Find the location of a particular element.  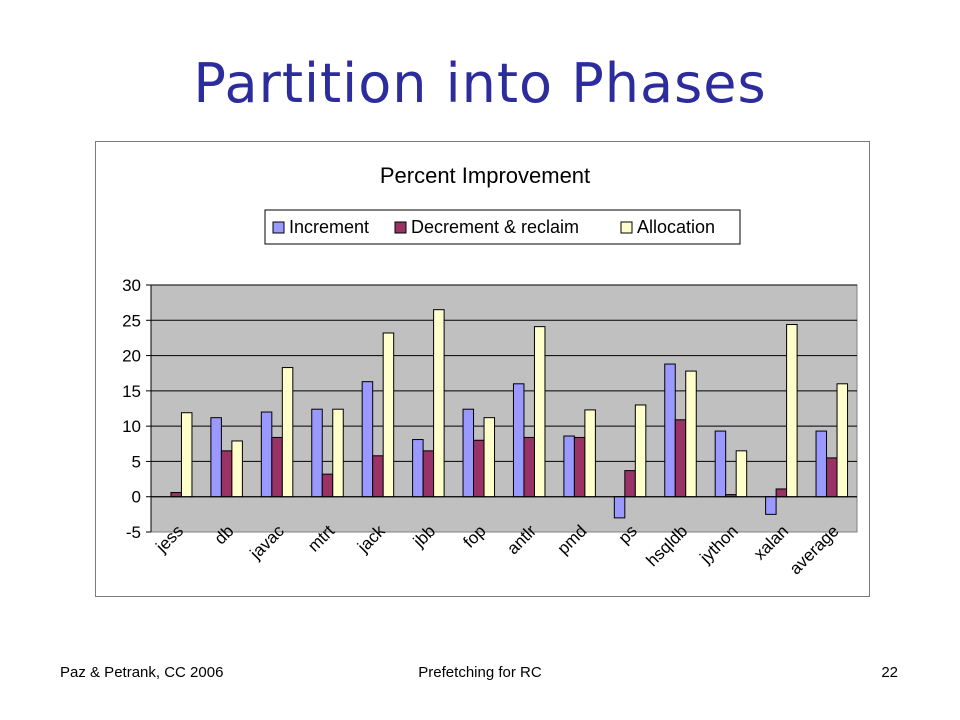

y-tick-label: 5 is located at coordinates (136, 461).